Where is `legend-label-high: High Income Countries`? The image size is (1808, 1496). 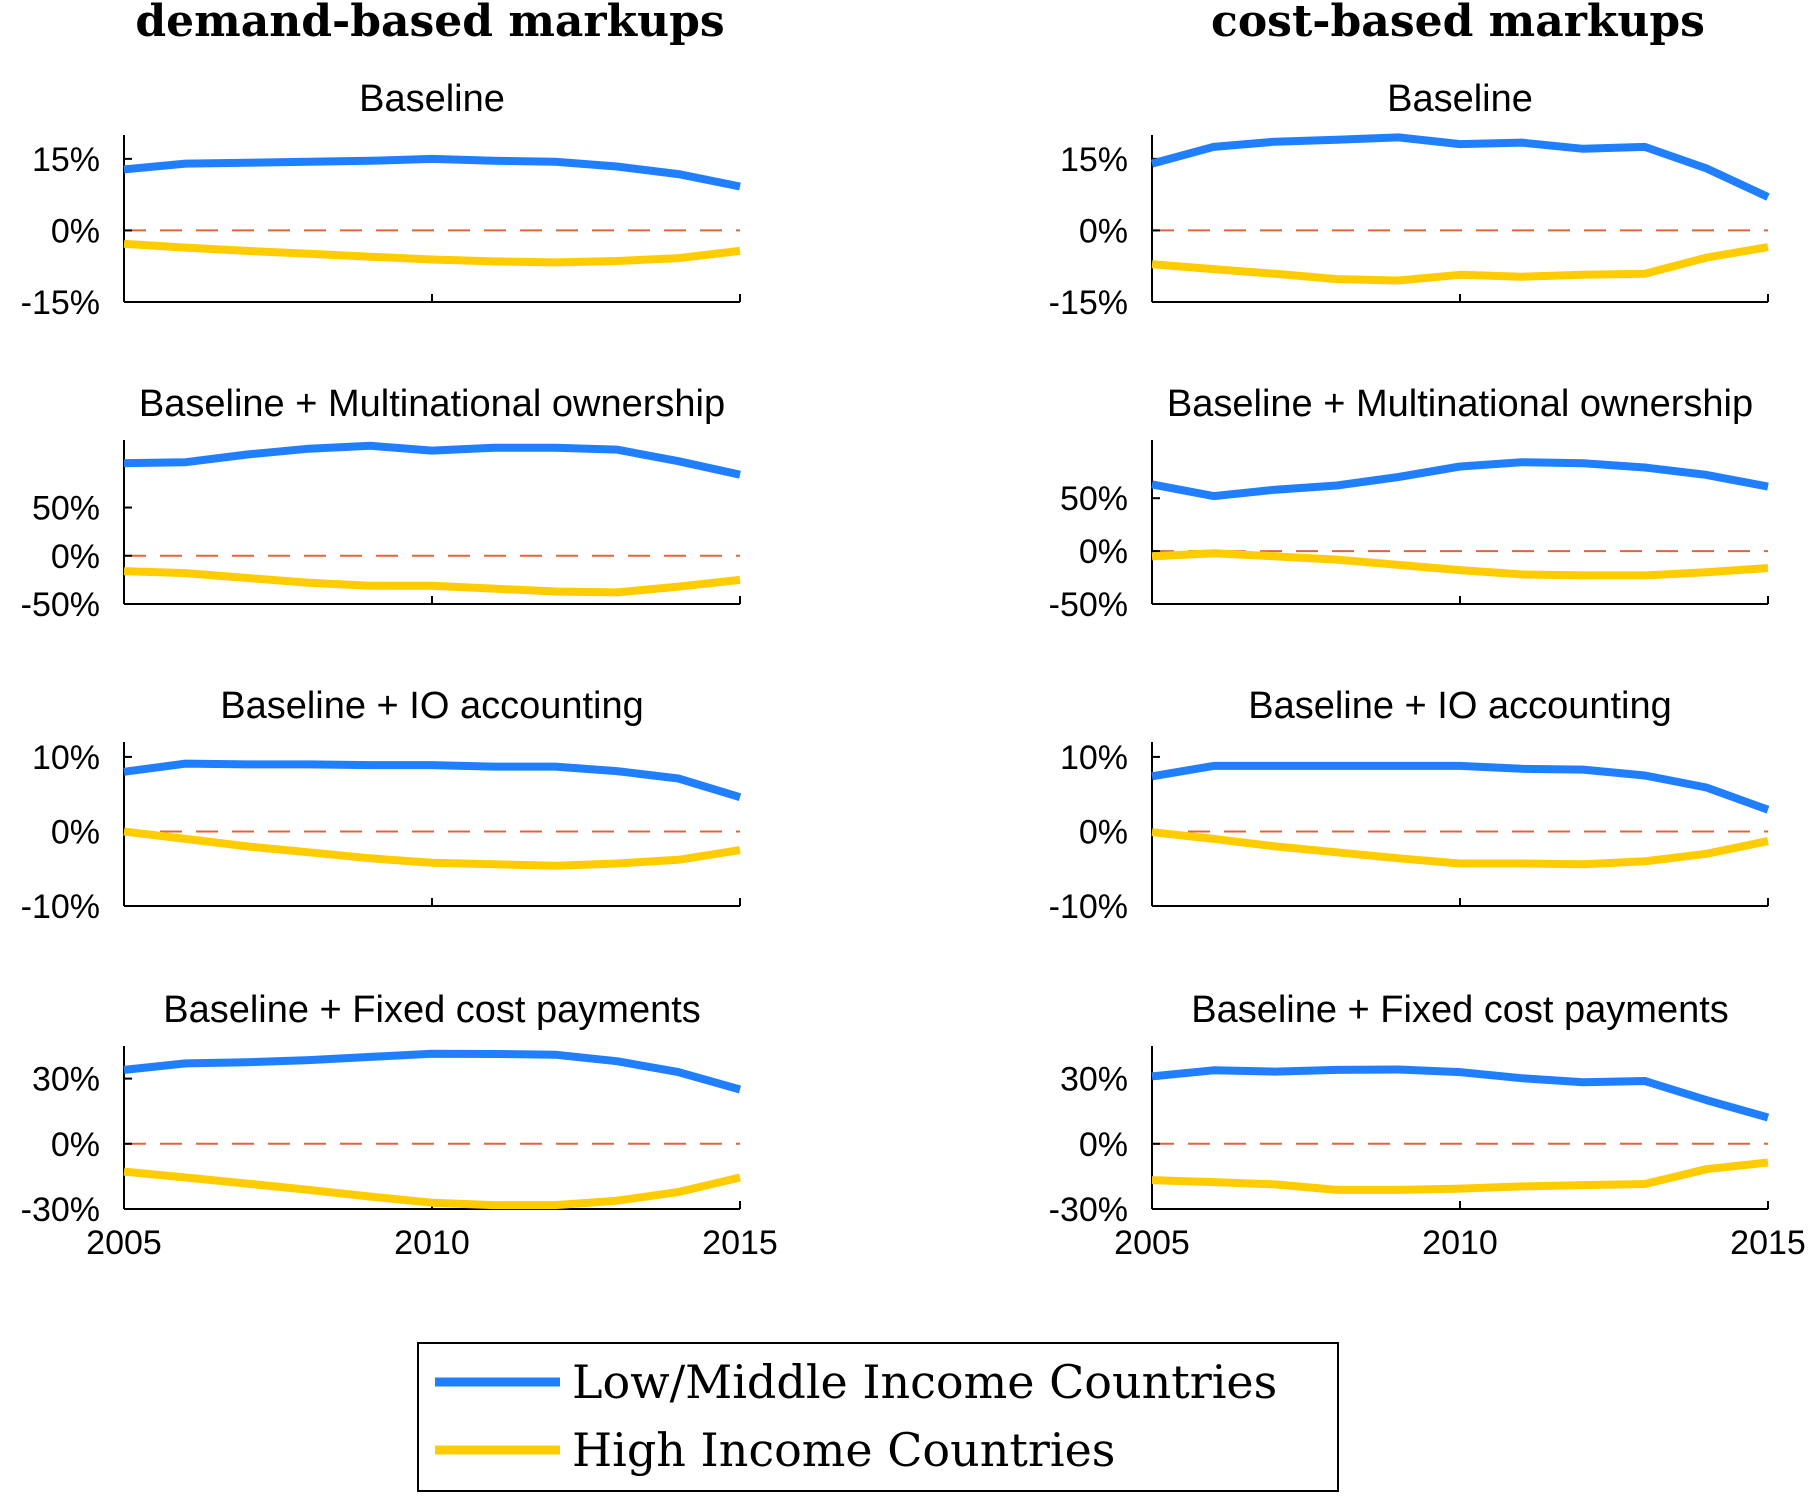
legend-label-high: High Income Countries is located at coordinates (843, 1450).